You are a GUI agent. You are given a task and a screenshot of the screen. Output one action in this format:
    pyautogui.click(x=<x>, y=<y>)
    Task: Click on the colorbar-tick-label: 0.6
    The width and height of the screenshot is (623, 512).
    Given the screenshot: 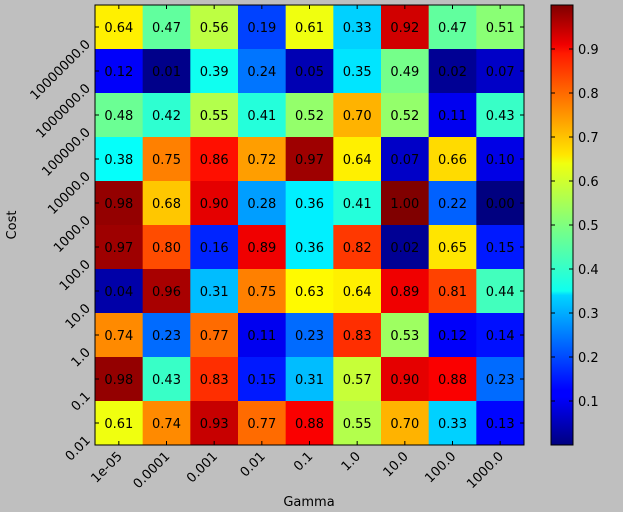 What is the action you would take?
    pyautogui.click(x=588, y=182)
    